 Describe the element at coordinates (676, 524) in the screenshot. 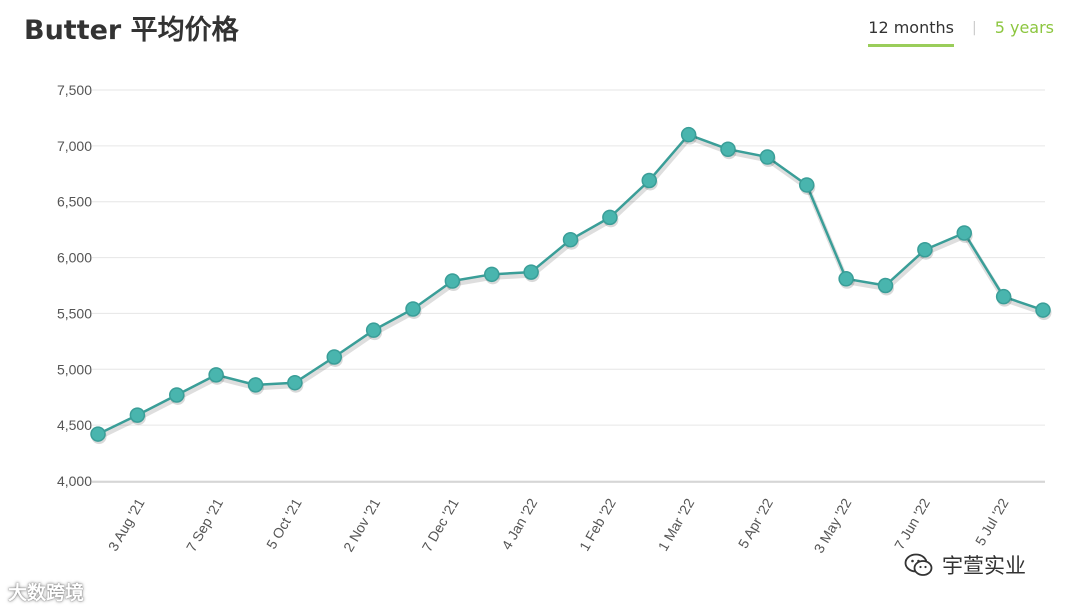

I see `x-tick-label: 1 Mar '22` at that location.